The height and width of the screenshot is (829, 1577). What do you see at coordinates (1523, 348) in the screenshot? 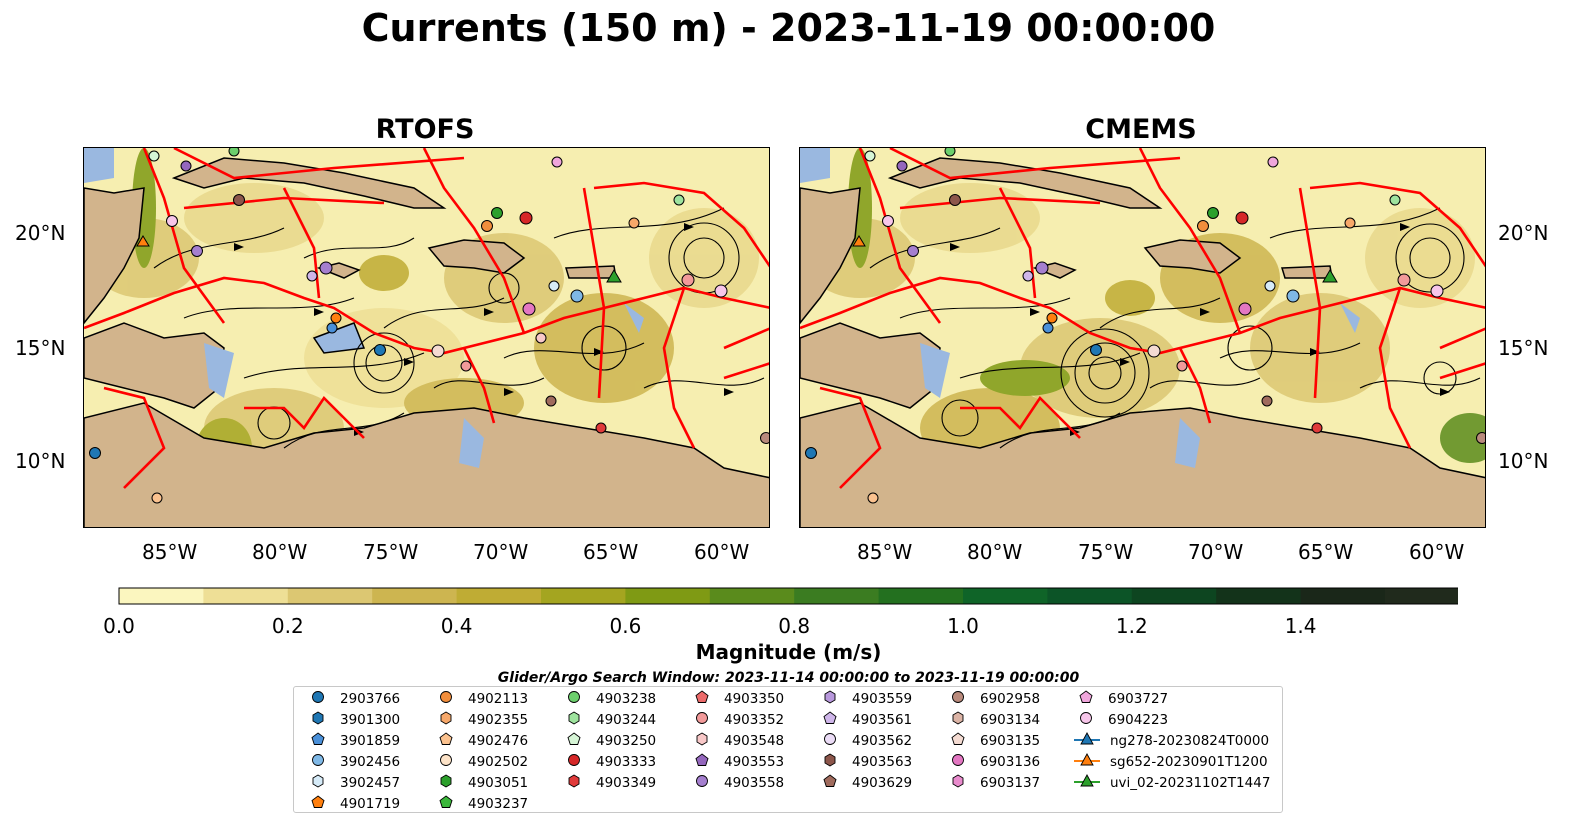
I see `lat-tick-right-15n: 15°N` at bounding box center [1523, 348].